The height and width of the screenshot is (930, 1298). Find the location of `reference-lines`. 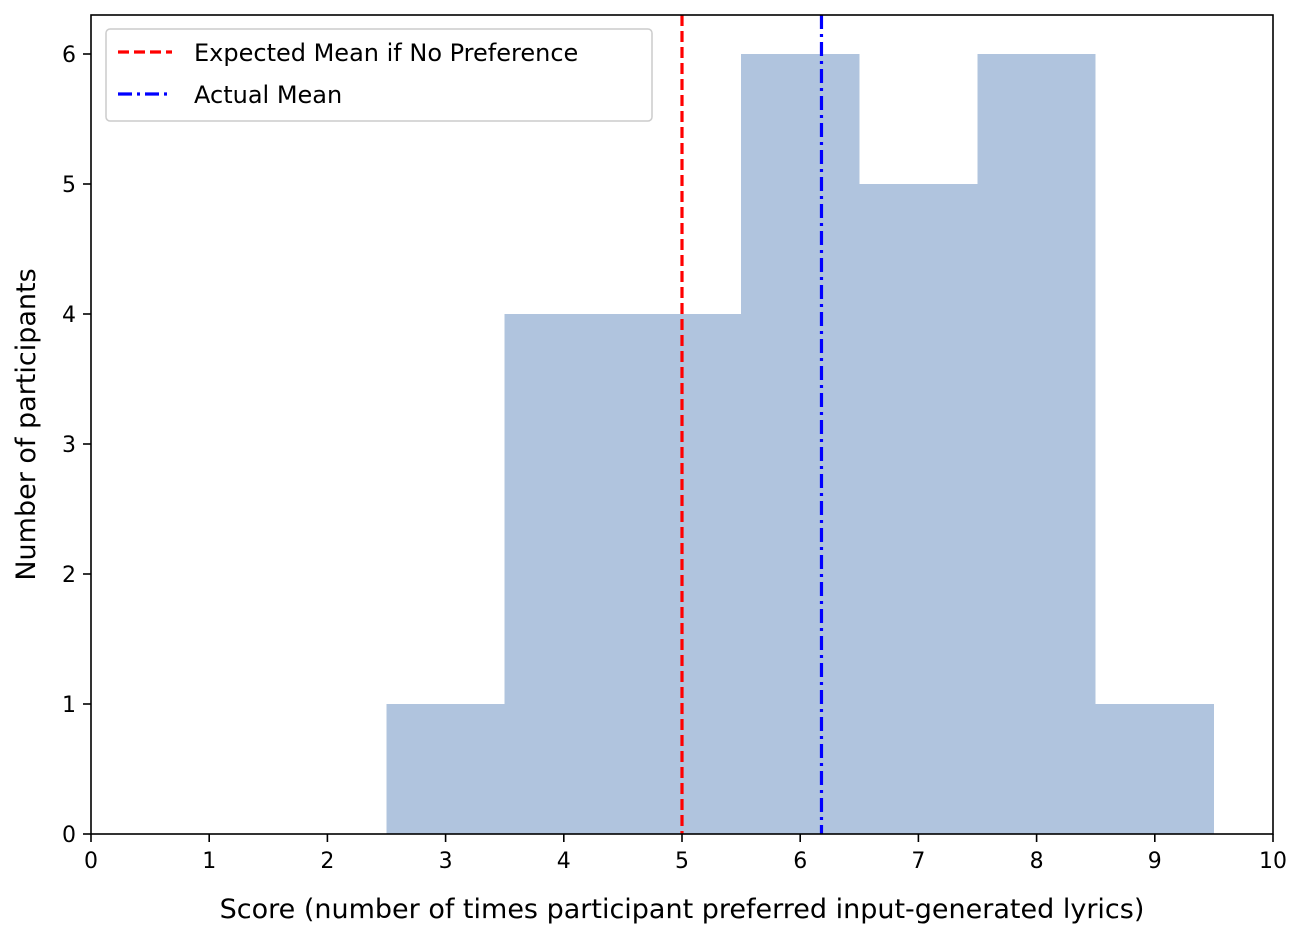

reference-lines is located at coordinates (752, 424).